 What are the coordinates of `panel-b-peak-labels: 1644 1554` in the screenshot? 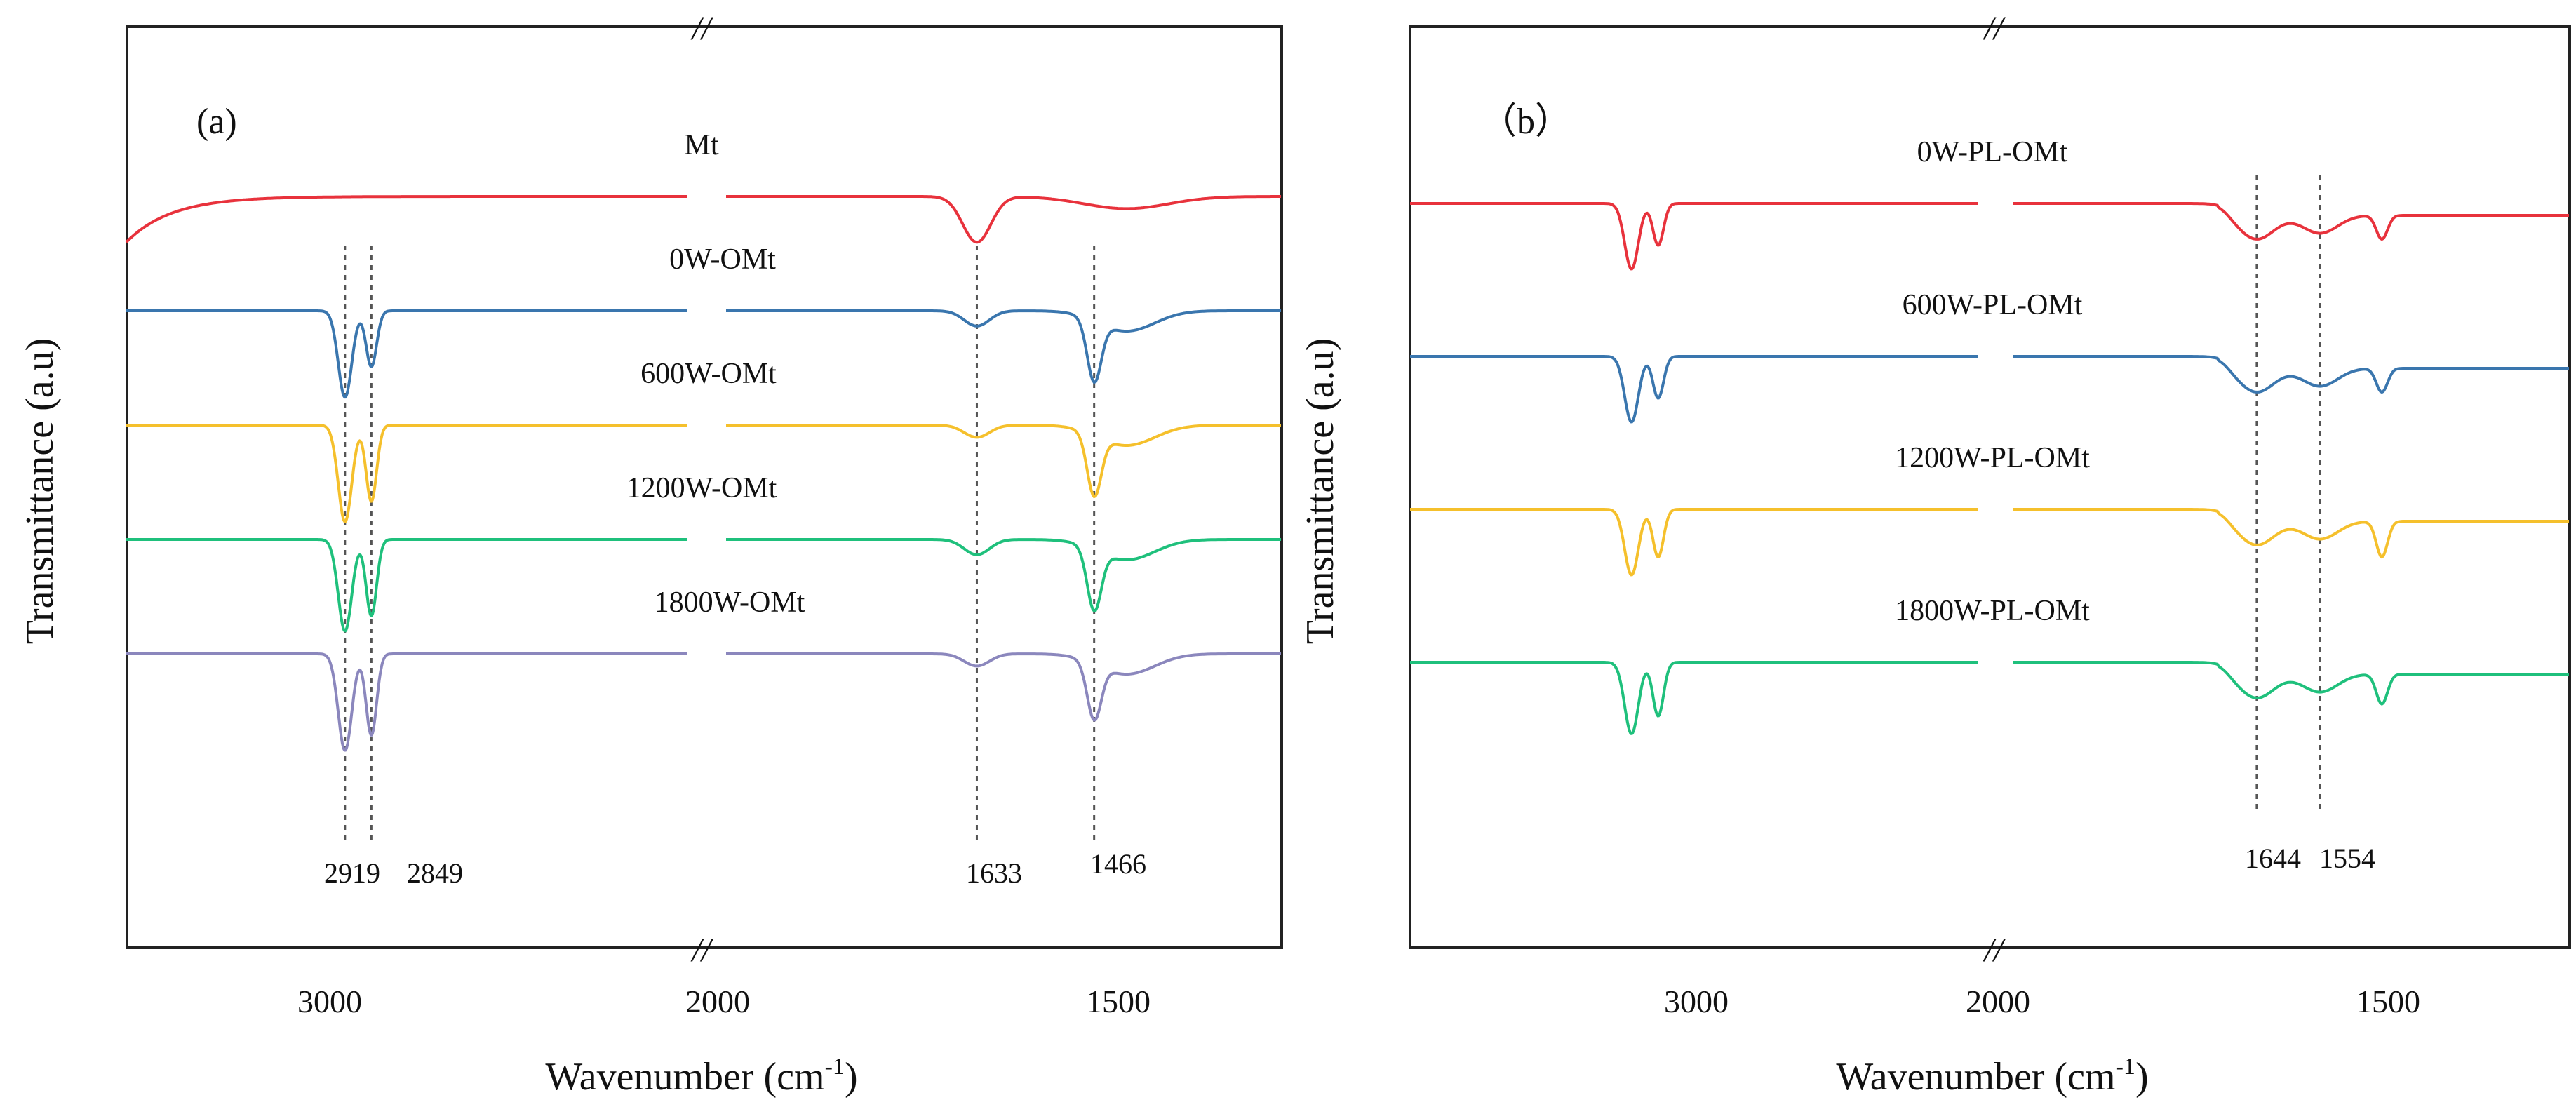 It's located at (2310, 858).